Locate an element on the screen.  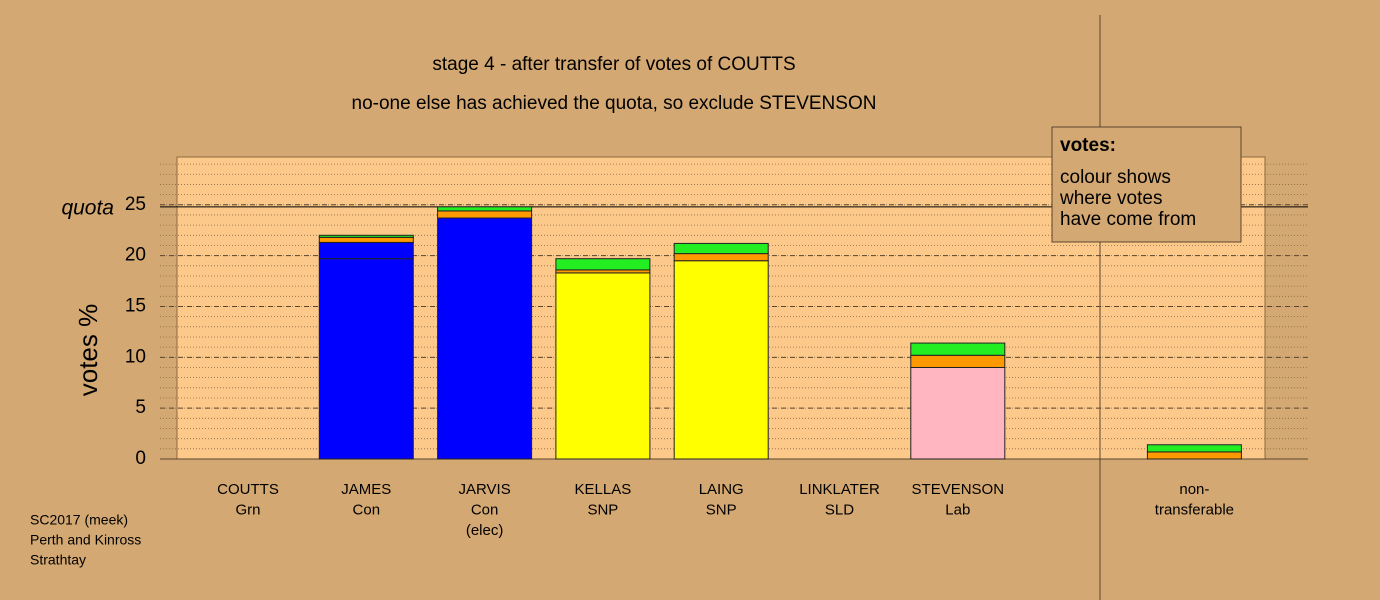
x-tick-label: STEVENSON is located at coordinates (958, 489).